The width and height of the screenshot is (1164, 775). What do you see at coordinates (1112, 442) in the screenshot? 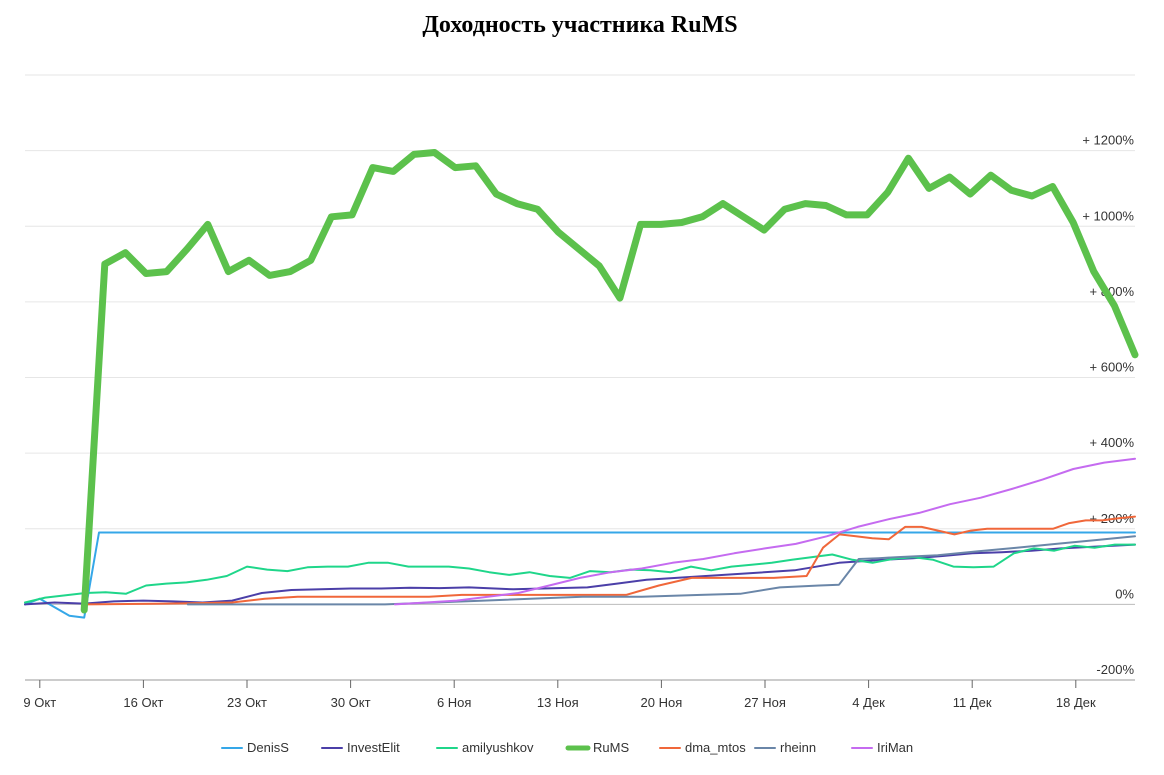
I see `y-tick-label: + 400%` at bounding box center [1112, 442].